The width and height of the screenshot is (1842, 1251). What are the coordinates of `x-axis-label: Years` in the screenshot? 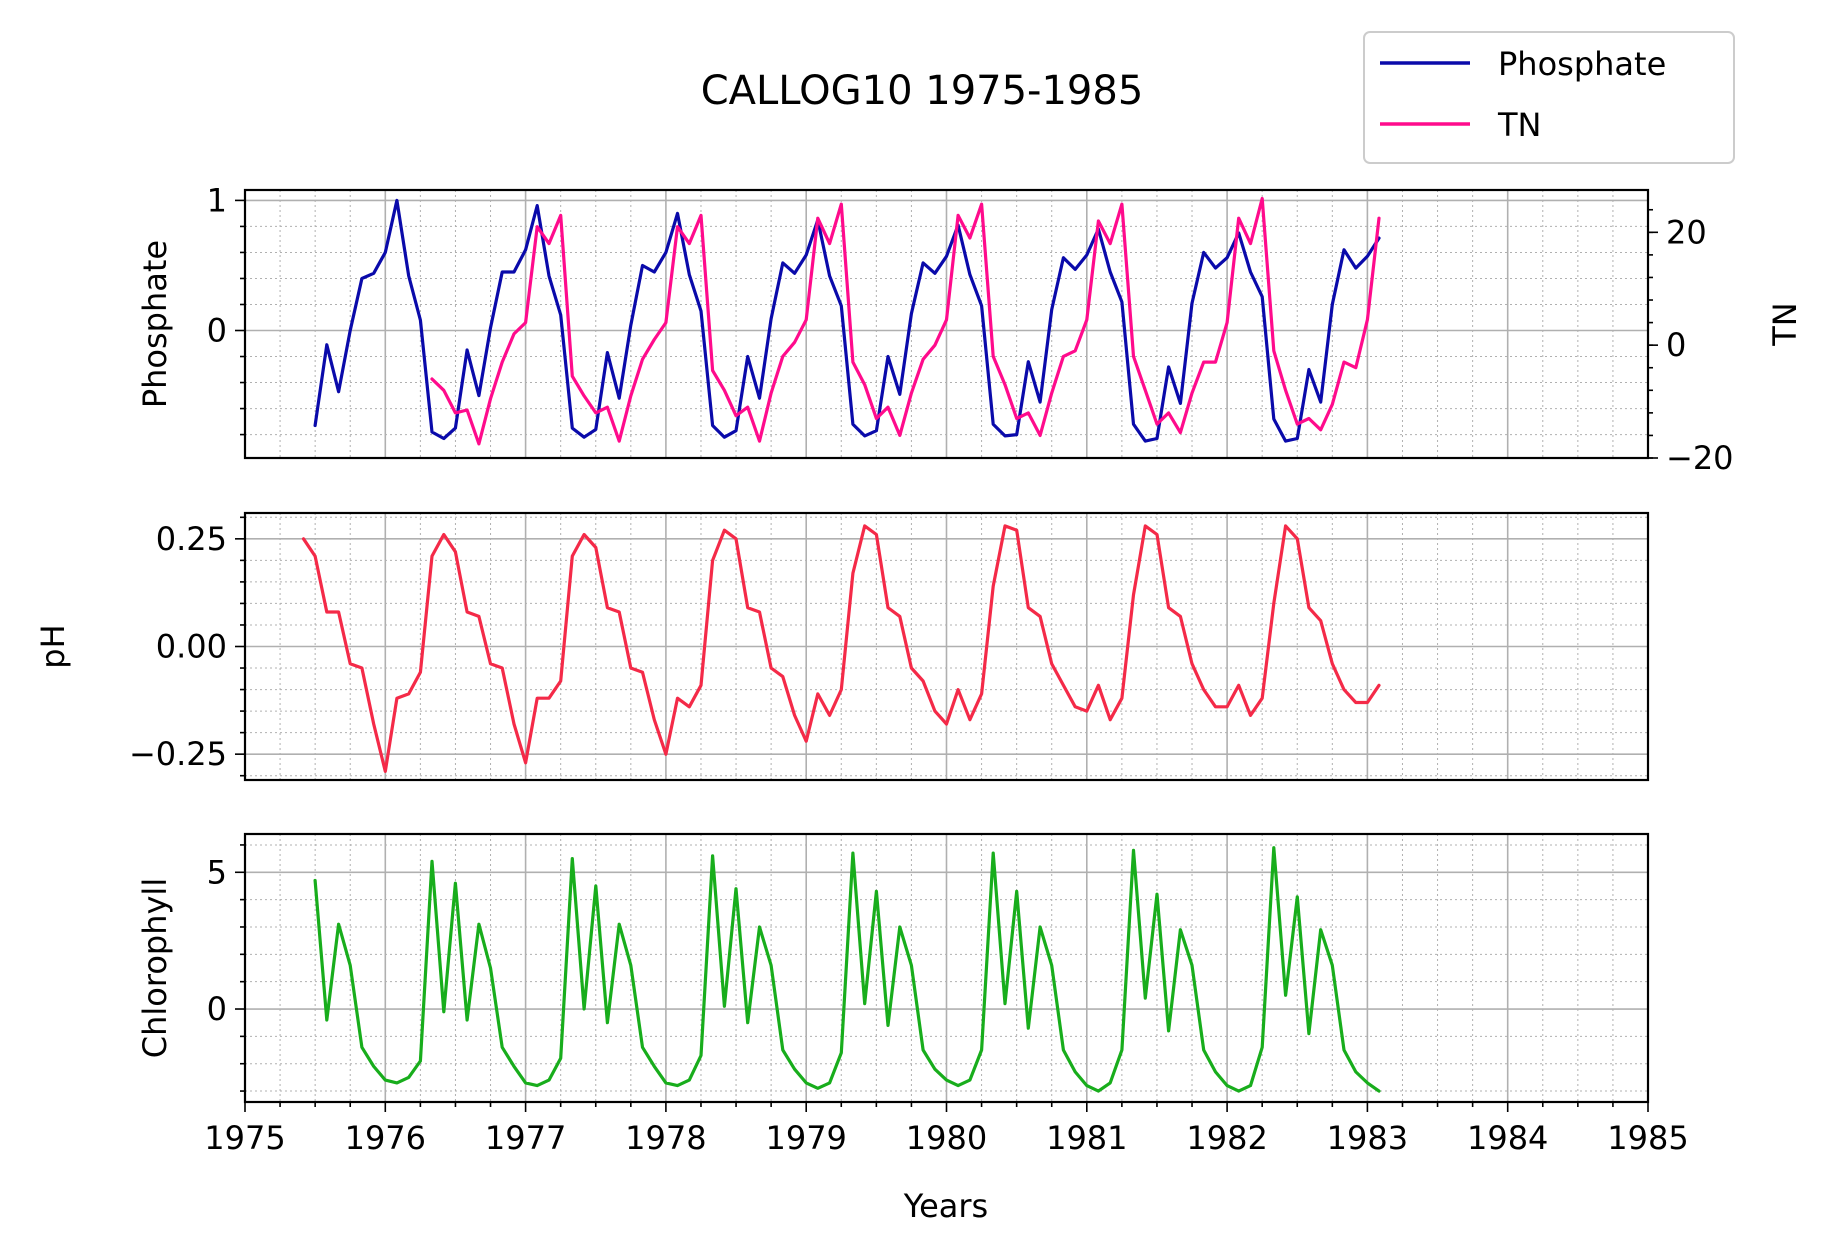 It's located at (945, 1206).